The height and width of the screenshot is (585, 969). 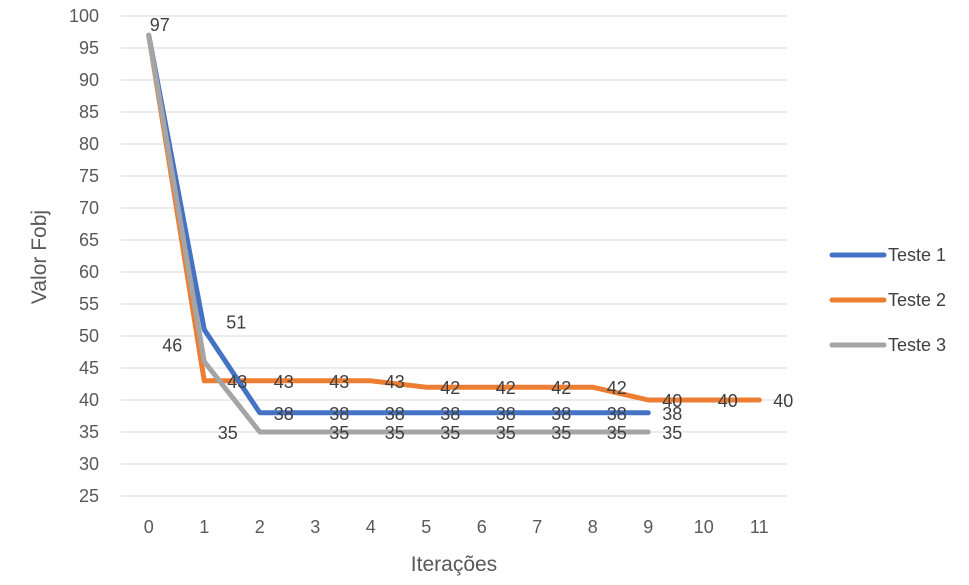 I want to click on x-axis-ticks: 0 1 2 3 4 5 6 7 8 9 10 11, so click(x=456, y=527).